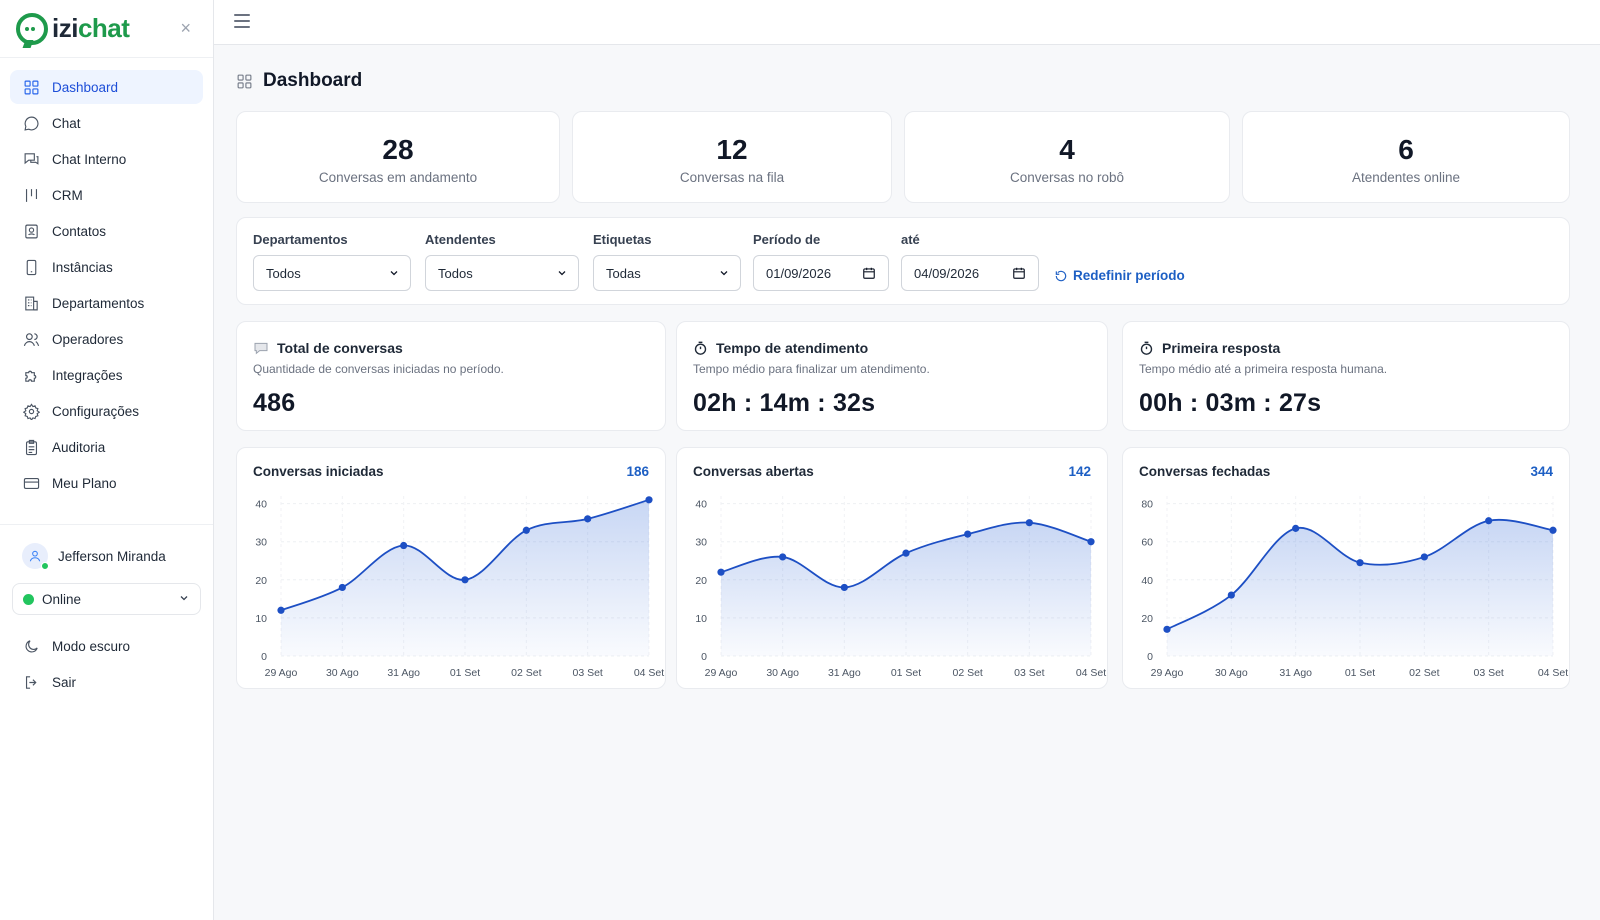 This screenshot has height=920, width=1600. What do you see at coordinates (185, 28) in the screenshot?
I see `close-sidebar-button: ×` at bounding box center [185, 28].